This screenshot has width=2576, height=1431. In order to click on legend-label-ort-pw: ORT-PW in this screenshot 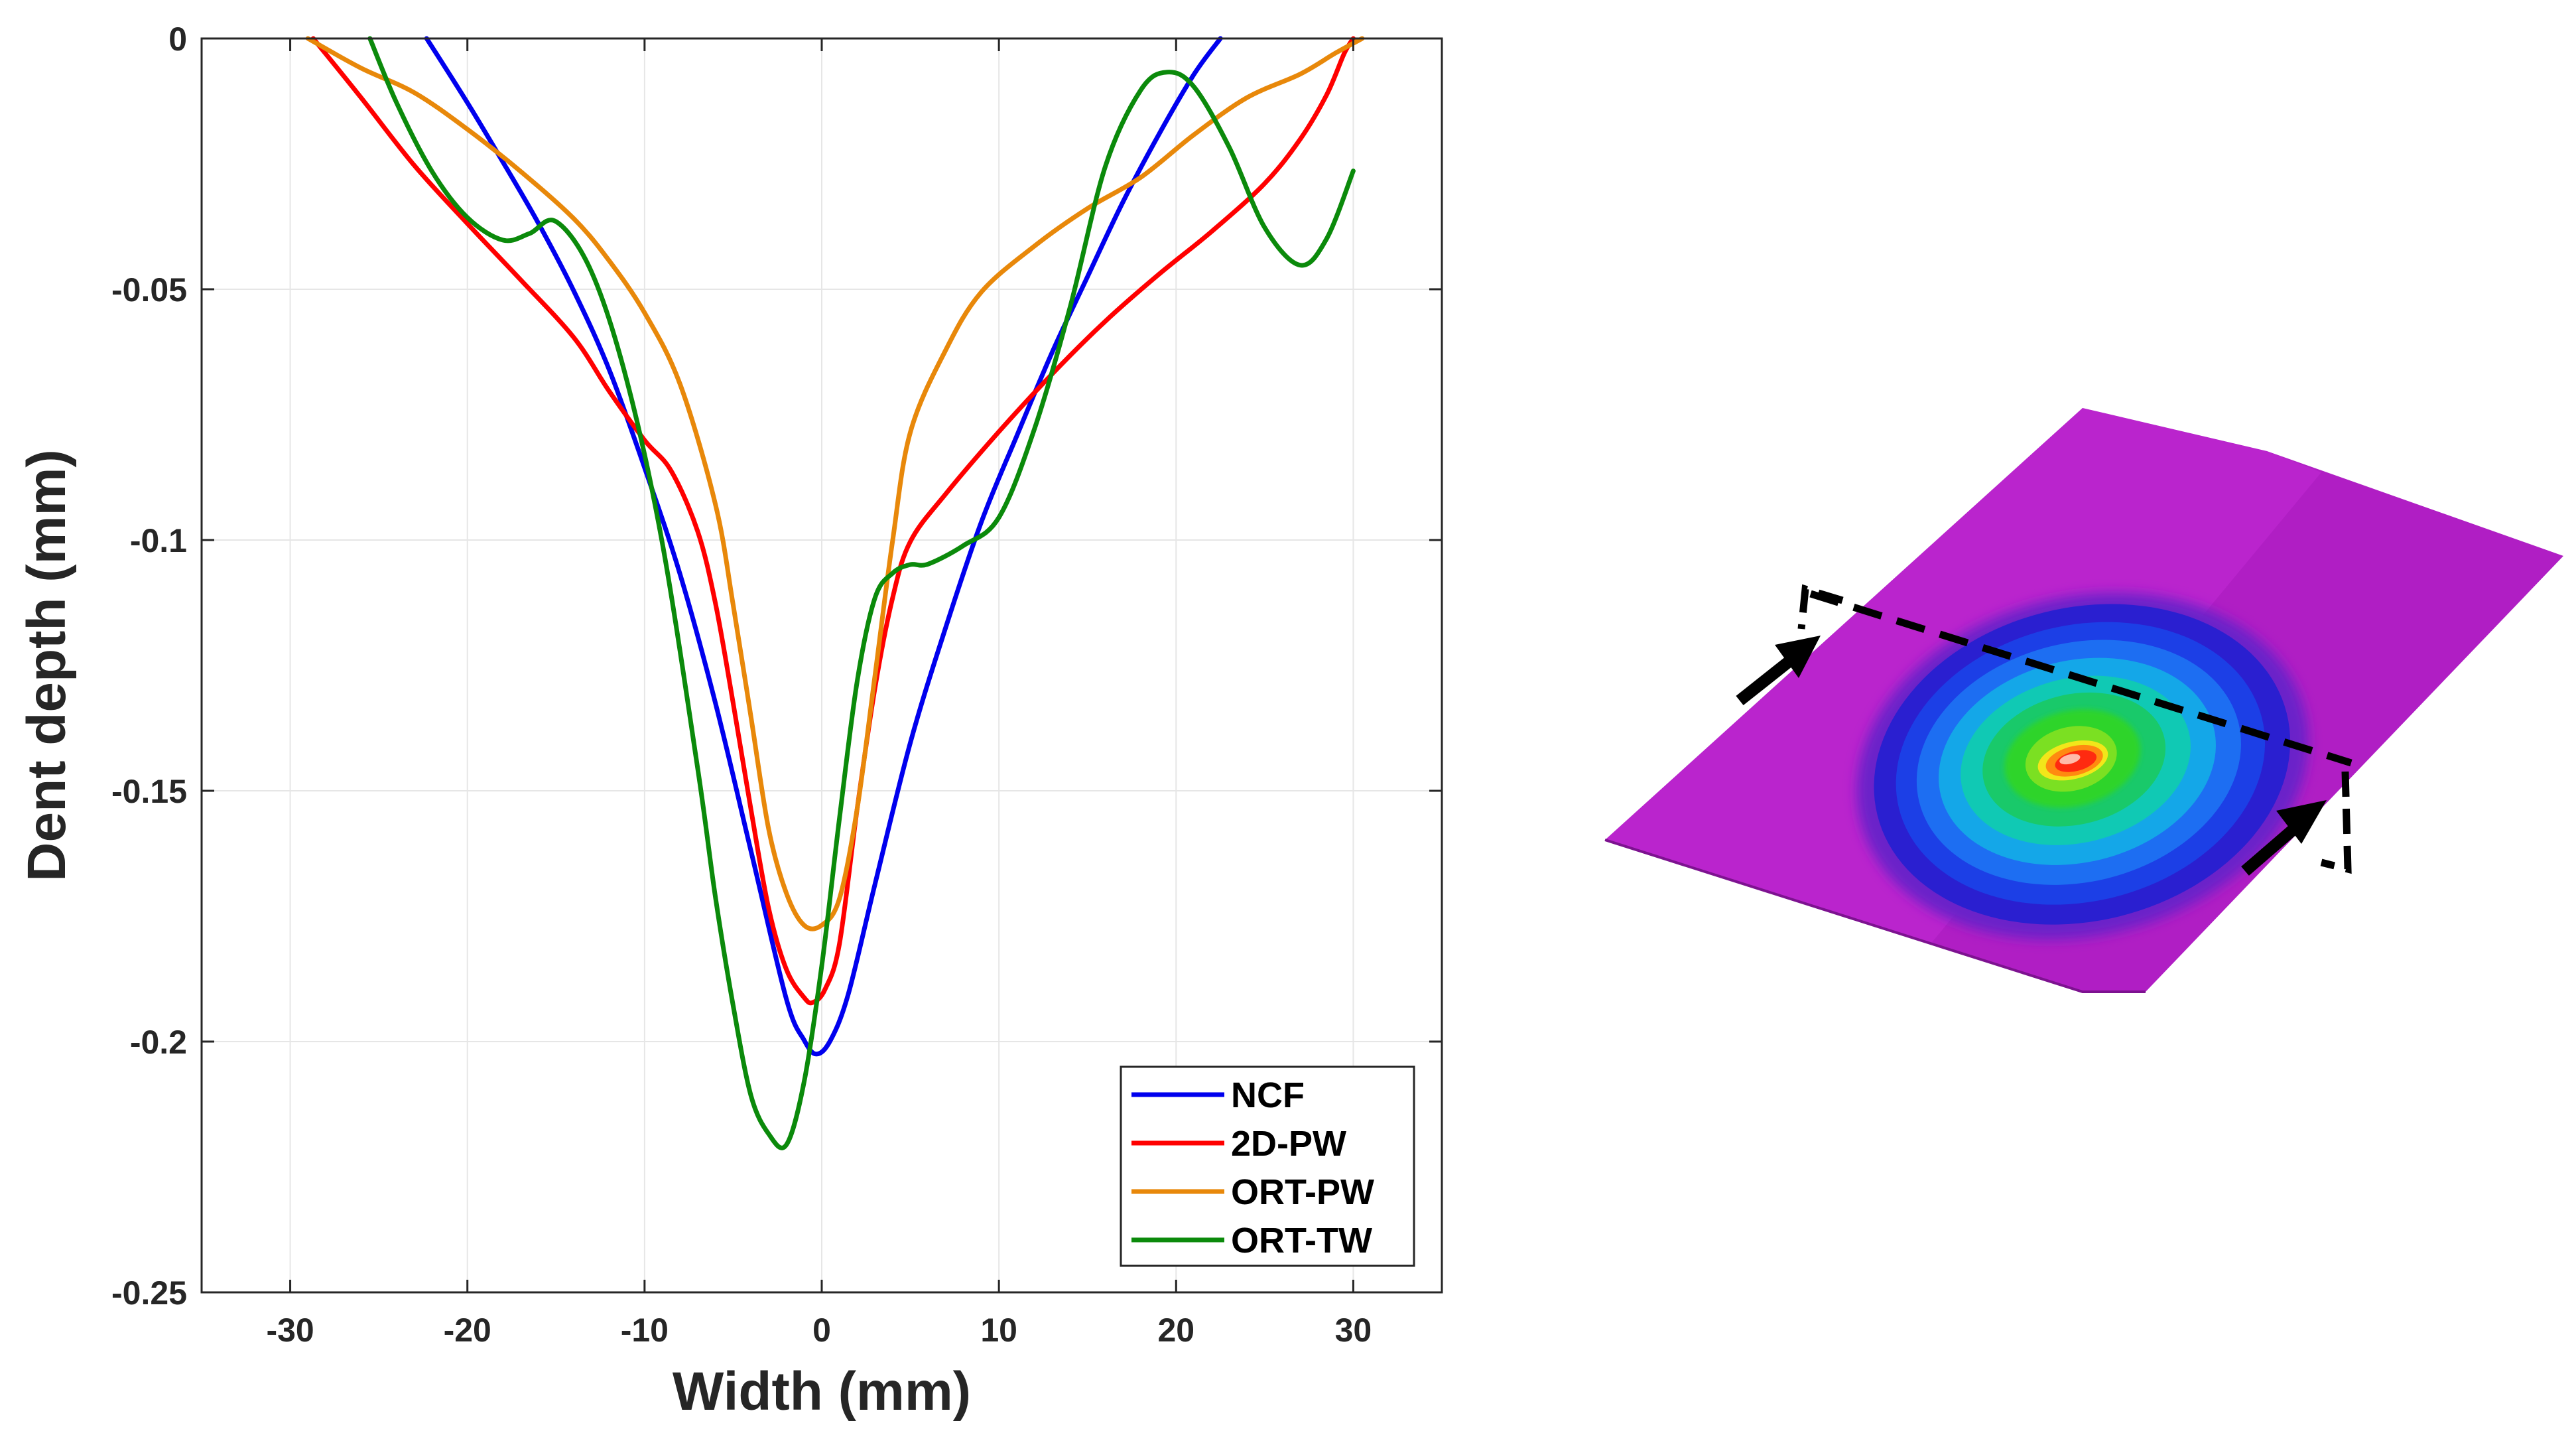, I will do `click(1303, 1192)`.